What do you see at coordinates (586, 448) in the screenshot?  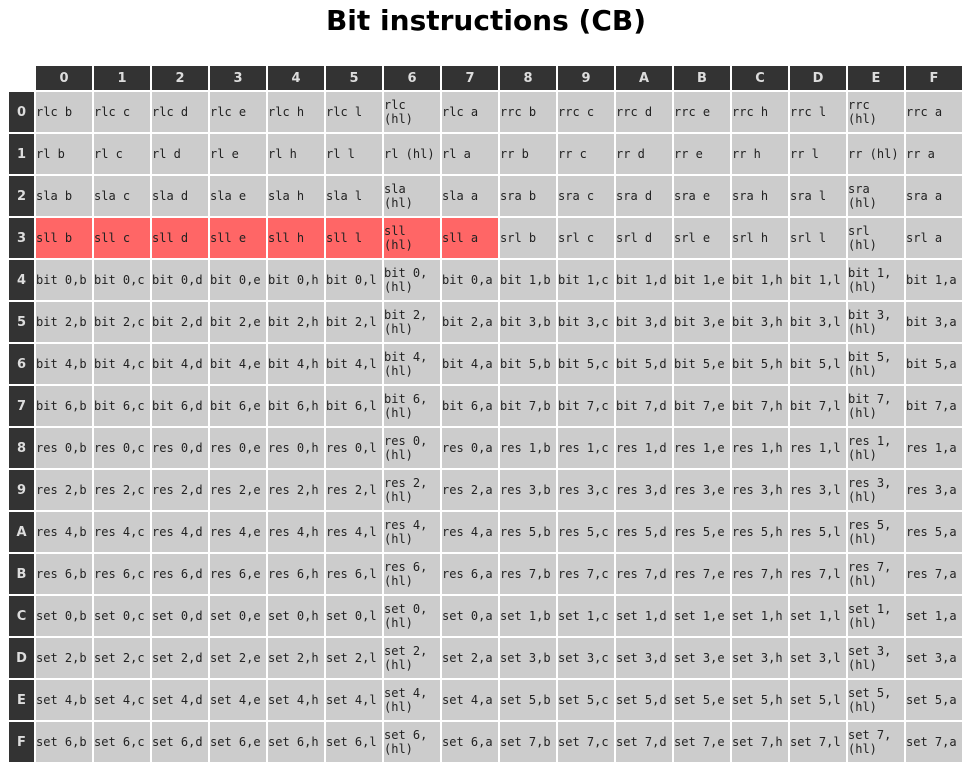 I see `opcode-cell: res 1,c` at bounding box center [586, 448].